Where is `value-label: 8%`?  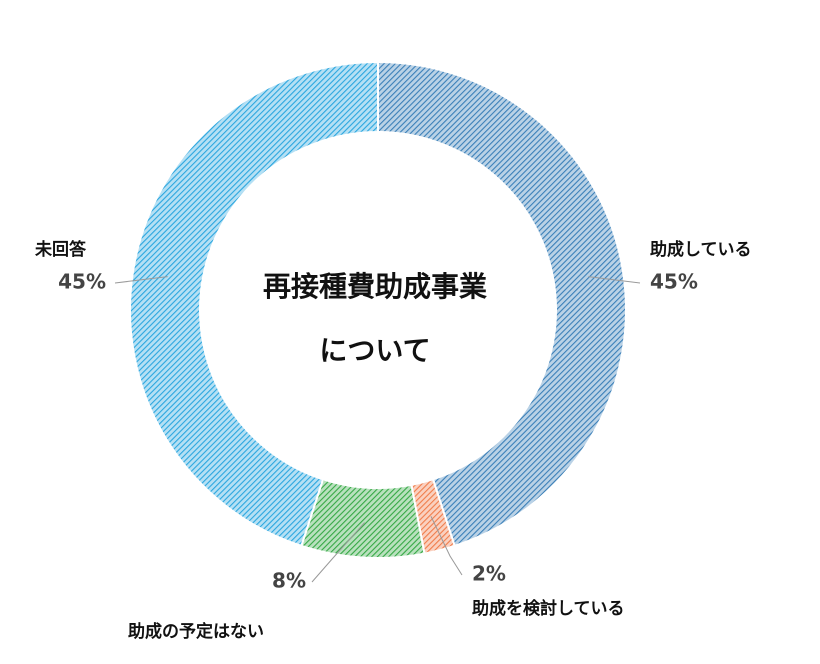 value-label: 8% is located at coordinates (289, 581).